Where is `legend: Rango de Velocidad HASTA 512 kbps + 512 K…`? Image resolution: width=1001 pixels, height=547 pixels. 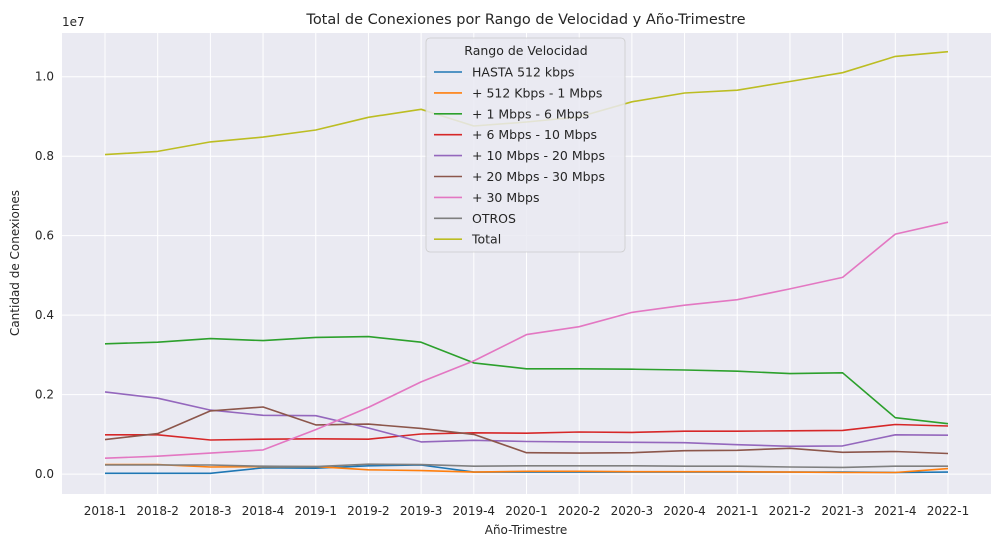
legend: Rango de Velocidad HASTA 512 kbps + 512 K… is located at coordinates (525, 145).